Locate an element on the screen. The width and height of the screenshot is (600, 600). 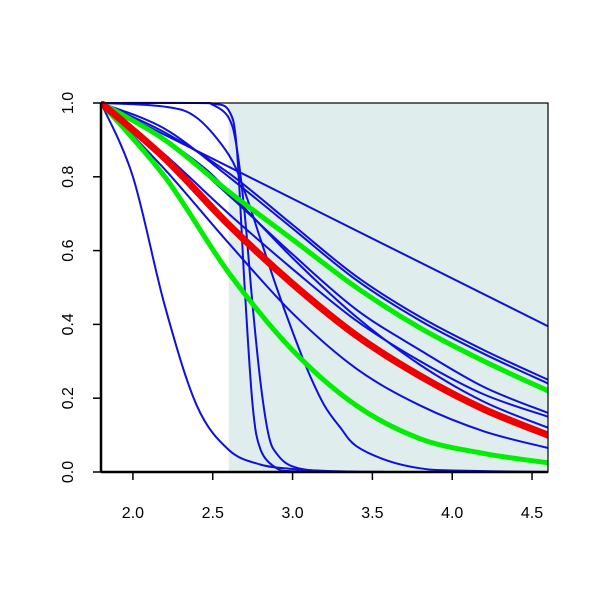
x-tick-label: 2.0 is located at coordinates (133, 513).